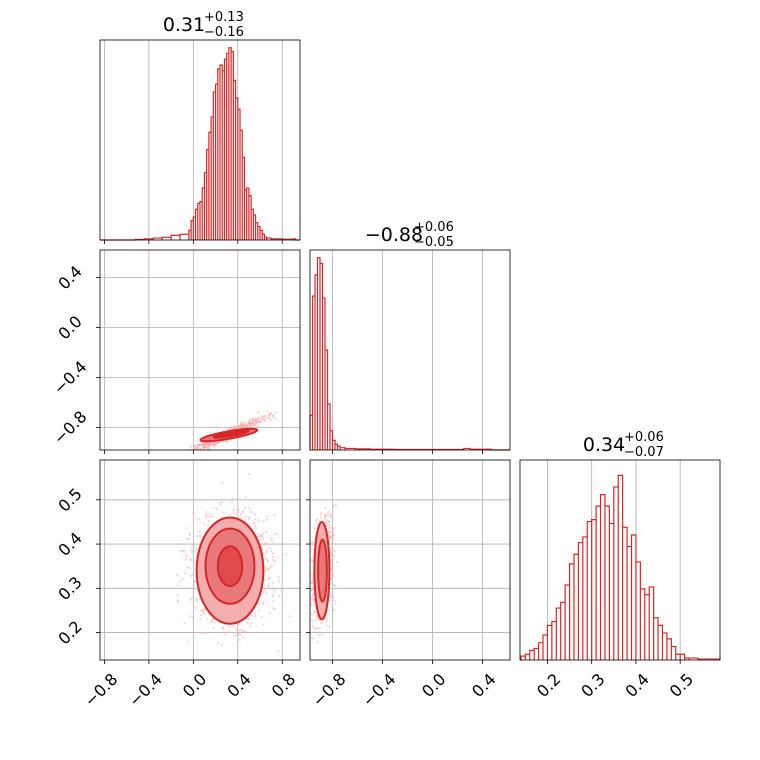  Describe the element at coordinates (329, 690) in the screenshot. I see `panel-32-x-ticklabel: −0.8` at that location.